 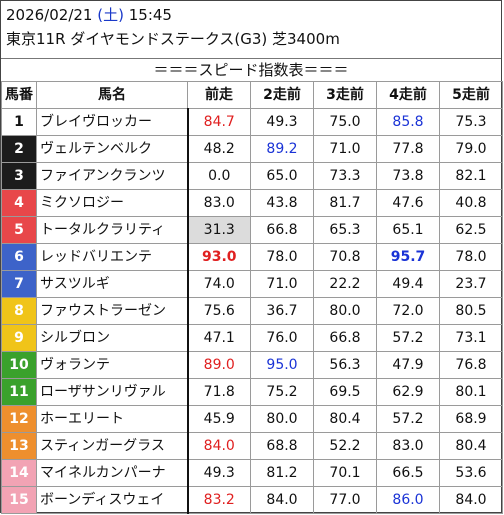 What do you see at coordinates (219, 95) in the screenshot?
I see `header-last-race: 前走` at bounding box center [219, 95].